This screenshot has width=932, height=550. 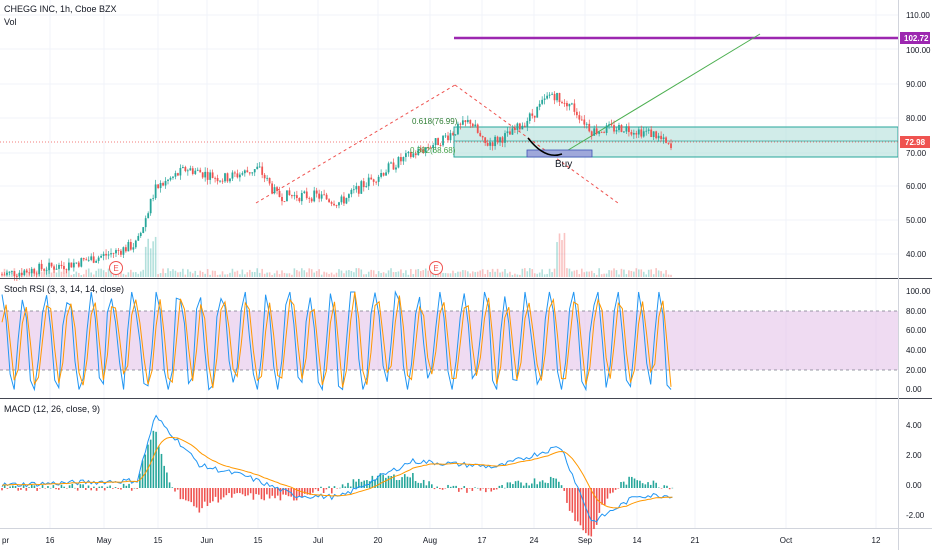 What do you see at coordinates (116, 268) in the screenshot?
I see `earnings-marker-may: E` at bounding box center [116, 268].